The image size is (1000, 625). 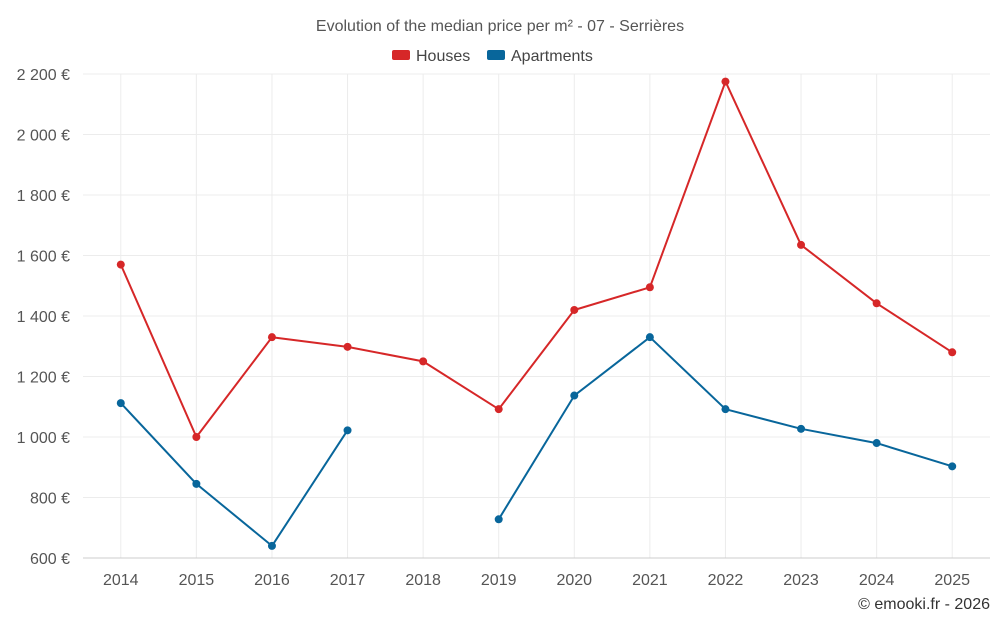 What do you see at coordinates (197, 580) in the screenshot?
I see `x-tick-label: 2015` at bounding box center [197, 580].